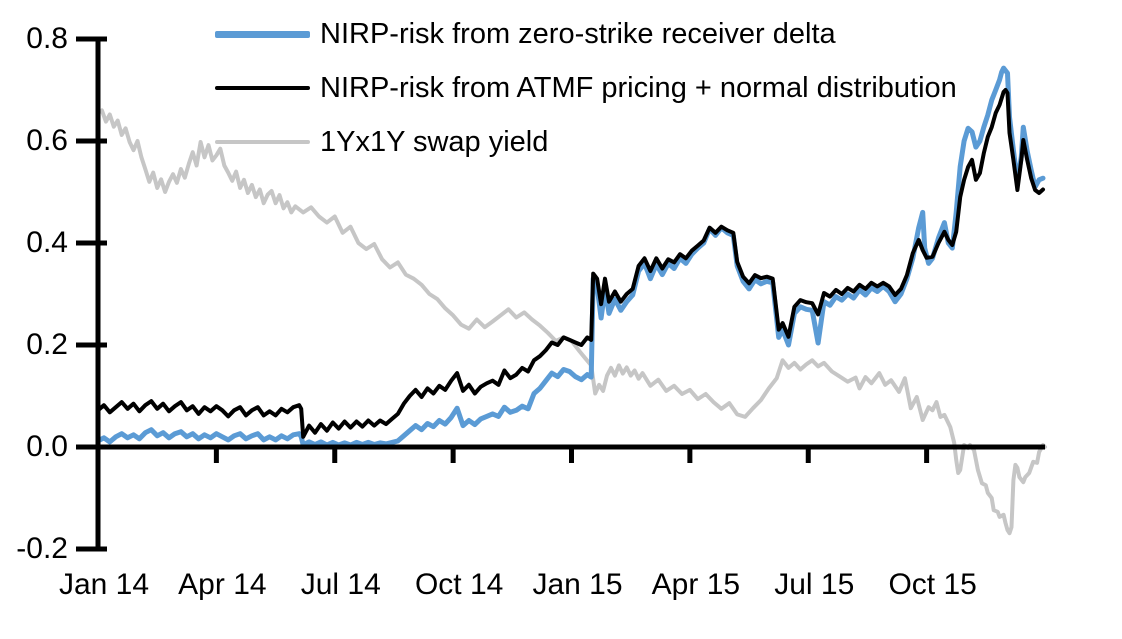 Image resolution: width=1122 pixels, height=639 pixels. What do you see at coordinates (577, 584) in the screenshot?
I see `x-tick-label: Jan 15` at bounding box center [577, 584].